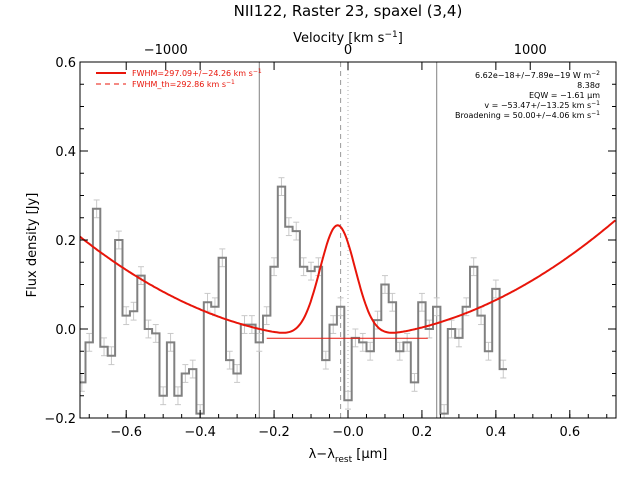 Image resolution: width=640 pixels, height=480 pixels. Describe the element at coordinates (65, 330) in the screenshot. I see `y-tick-label: 0.0` at that location.